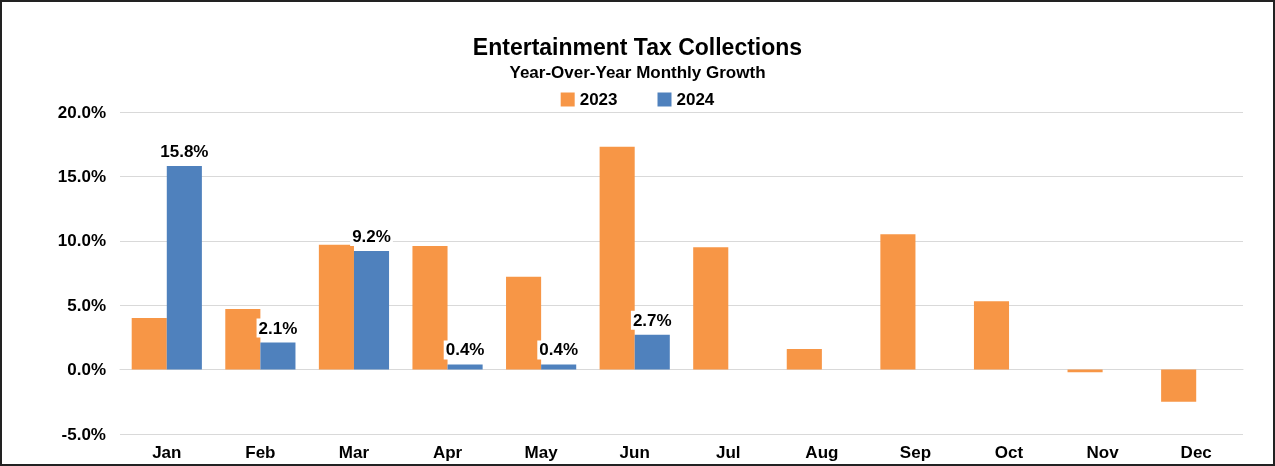  Describe the element at coordinates (81, 176) in the screenshot. I see `y-tick-label: 15.0%` at that location.